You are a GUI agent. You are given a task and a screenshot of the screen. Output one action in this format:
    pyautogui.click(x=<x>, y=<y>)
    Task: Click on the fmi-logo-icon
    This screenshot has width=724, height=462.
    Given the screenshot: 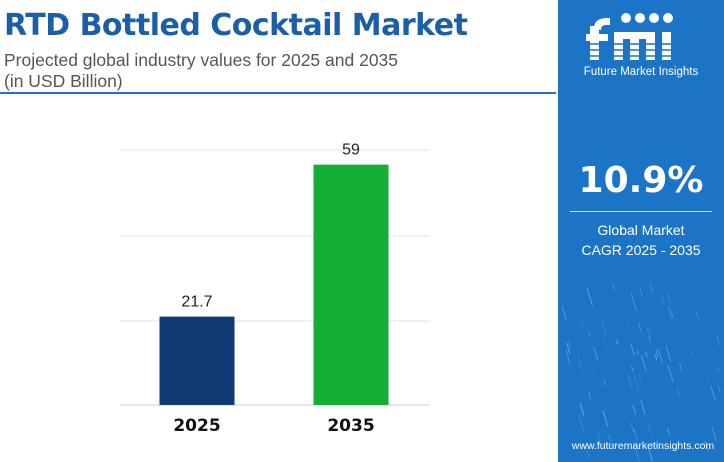 What is the action you would take?
    pyautogui.click(x=631, y=36)
    